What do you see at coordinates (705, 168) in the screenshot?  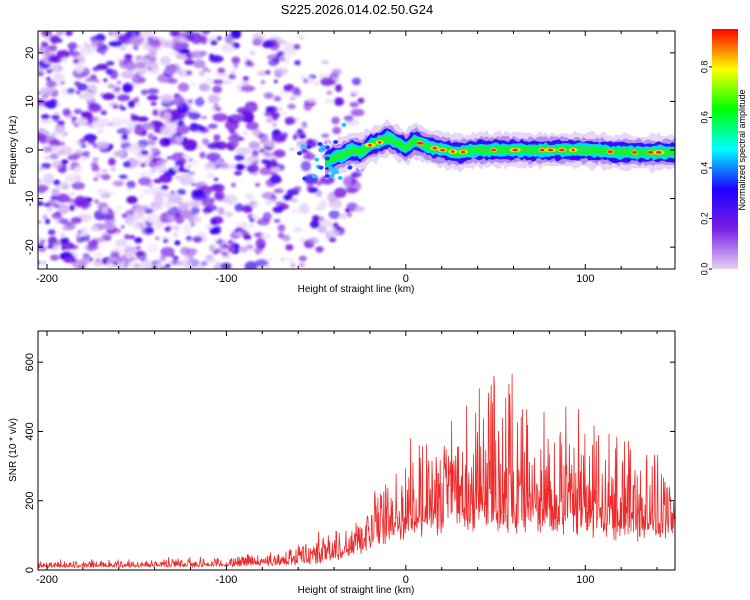 I see `colorbar-ticks: 0.0 0.2 0.4 0.6 0.8` at bounding box center [705, 168].